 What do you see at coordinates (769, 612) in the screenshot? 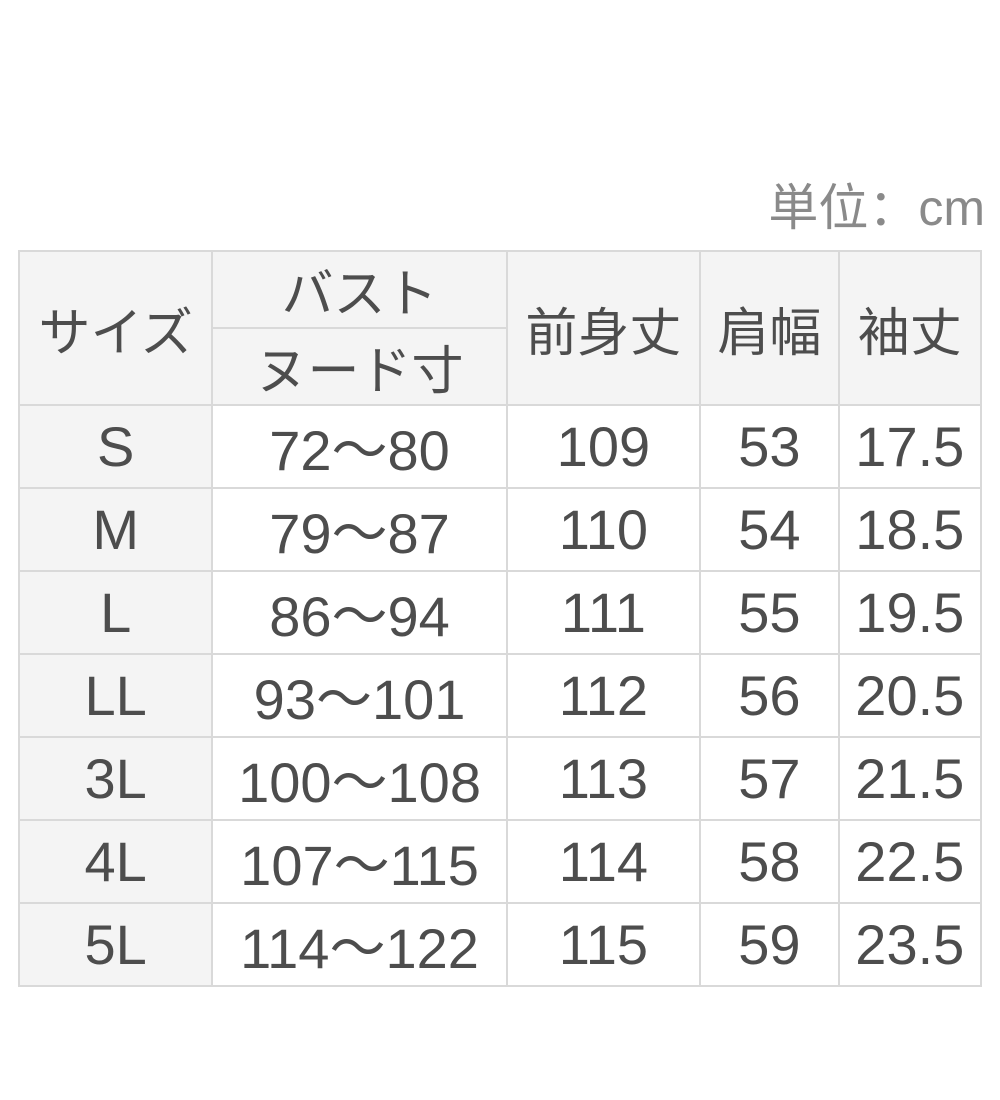
I see `cell-shoulder-width: 55` at bounding box center [769, 612].